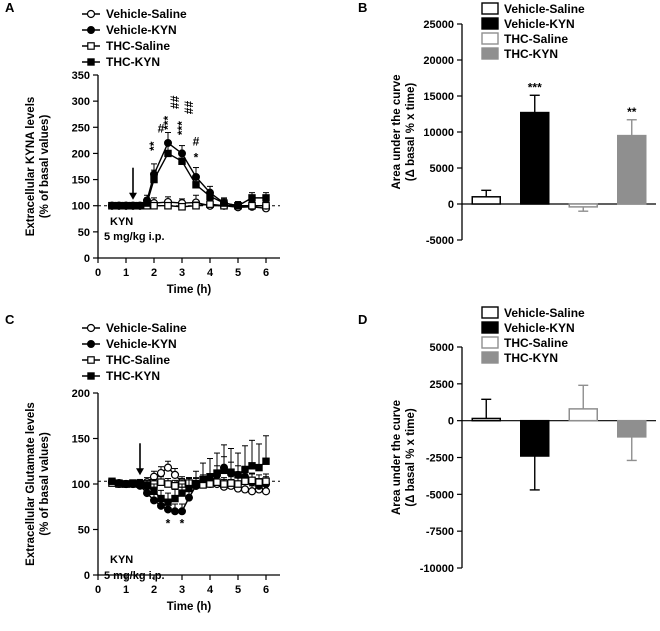 The image size is (660, 631). I want to click on bar-thc-kyn, so click(632, 169).